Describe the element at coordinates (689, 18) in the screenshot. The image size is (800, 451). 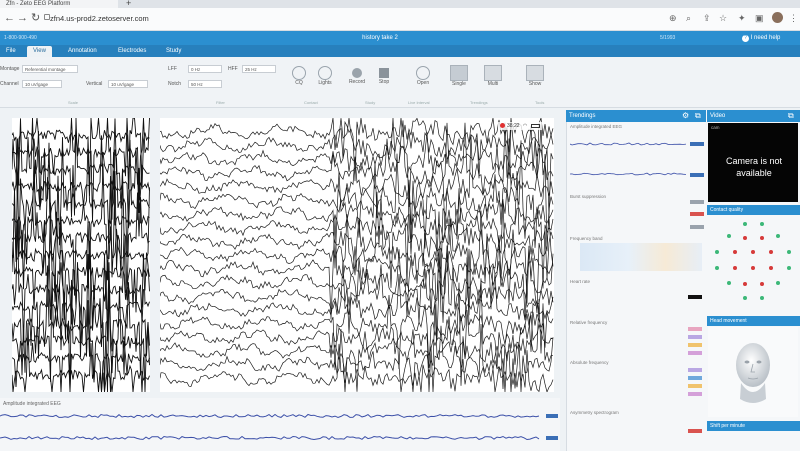
I see `search-icon: ⌕` at that location.